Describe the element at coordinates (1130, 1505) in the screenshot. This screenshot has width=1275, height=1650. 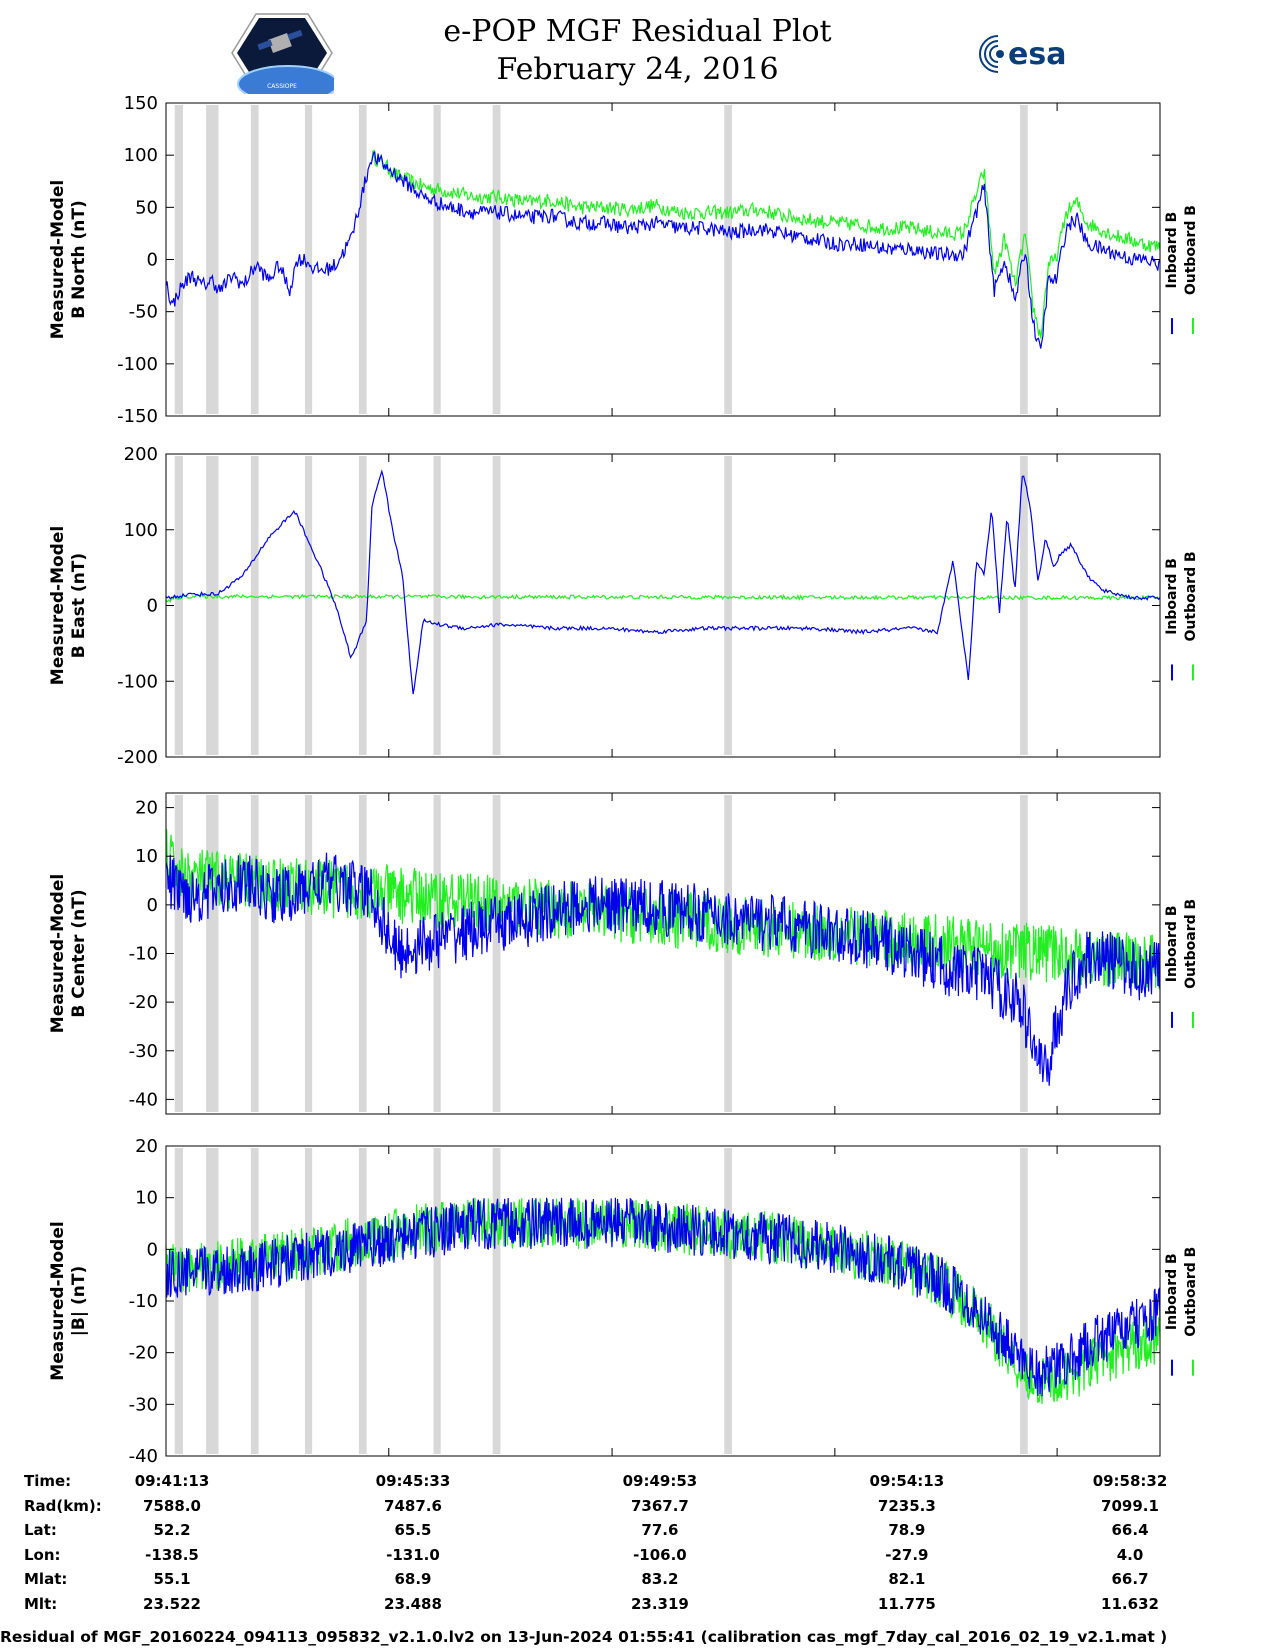
I see `table-cell-value: 7099.1` at that location.